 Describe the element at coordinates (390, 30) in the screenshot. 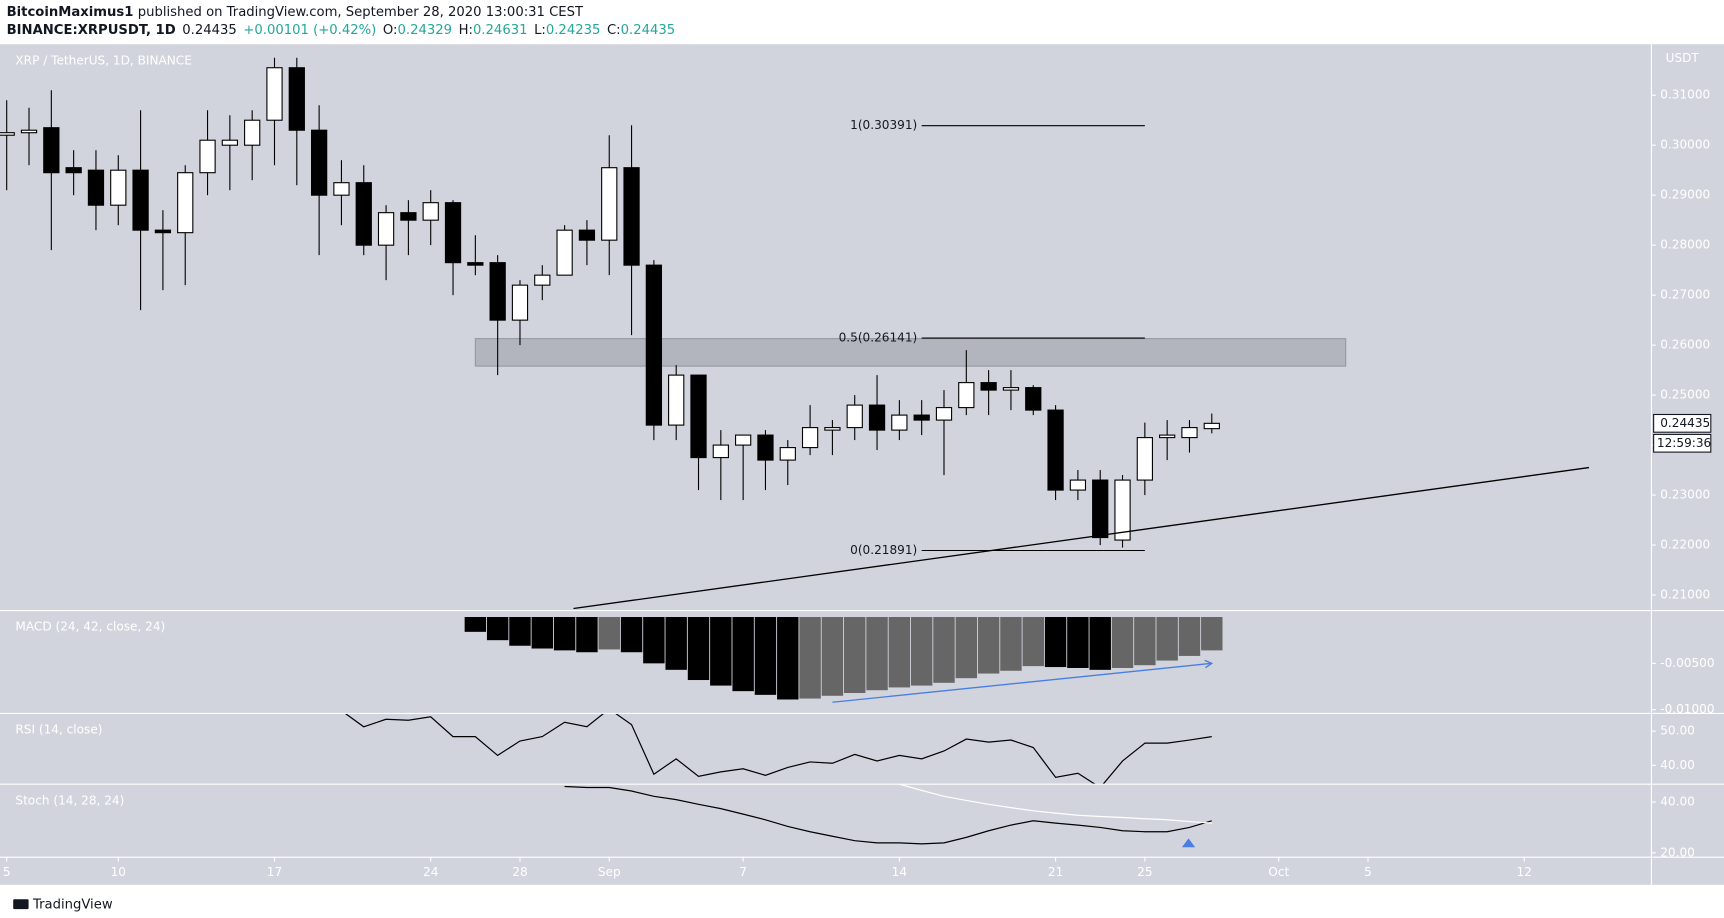

I see `ohlc-key: O:` at that location.